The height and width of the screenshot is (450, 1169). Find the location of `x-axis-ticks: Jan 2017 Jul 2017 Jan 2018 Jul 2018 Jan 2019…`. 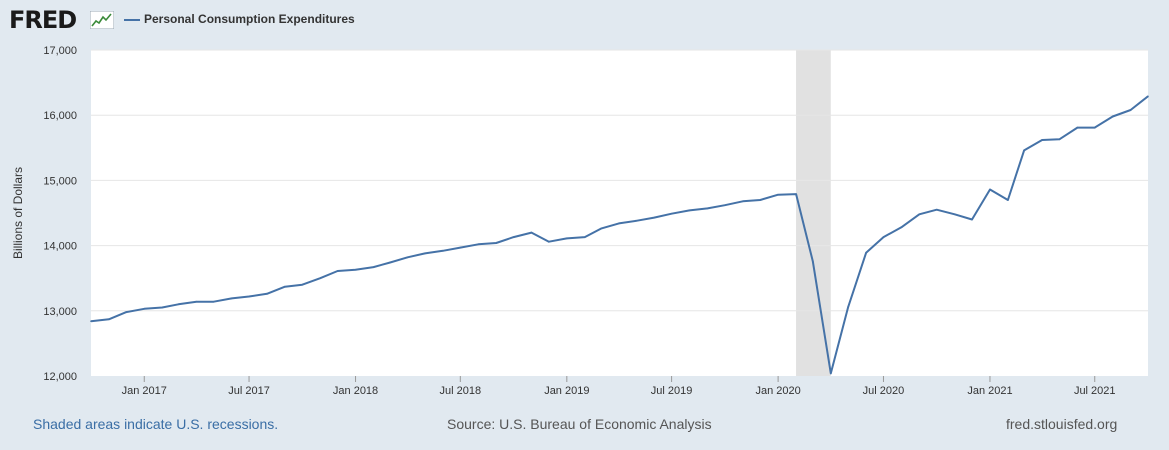

x-axis-ticks: Jan 2017 Jul 2017 Jan 2018 Jul 2018 Jan 2019… is located at coordinates (619, 386).